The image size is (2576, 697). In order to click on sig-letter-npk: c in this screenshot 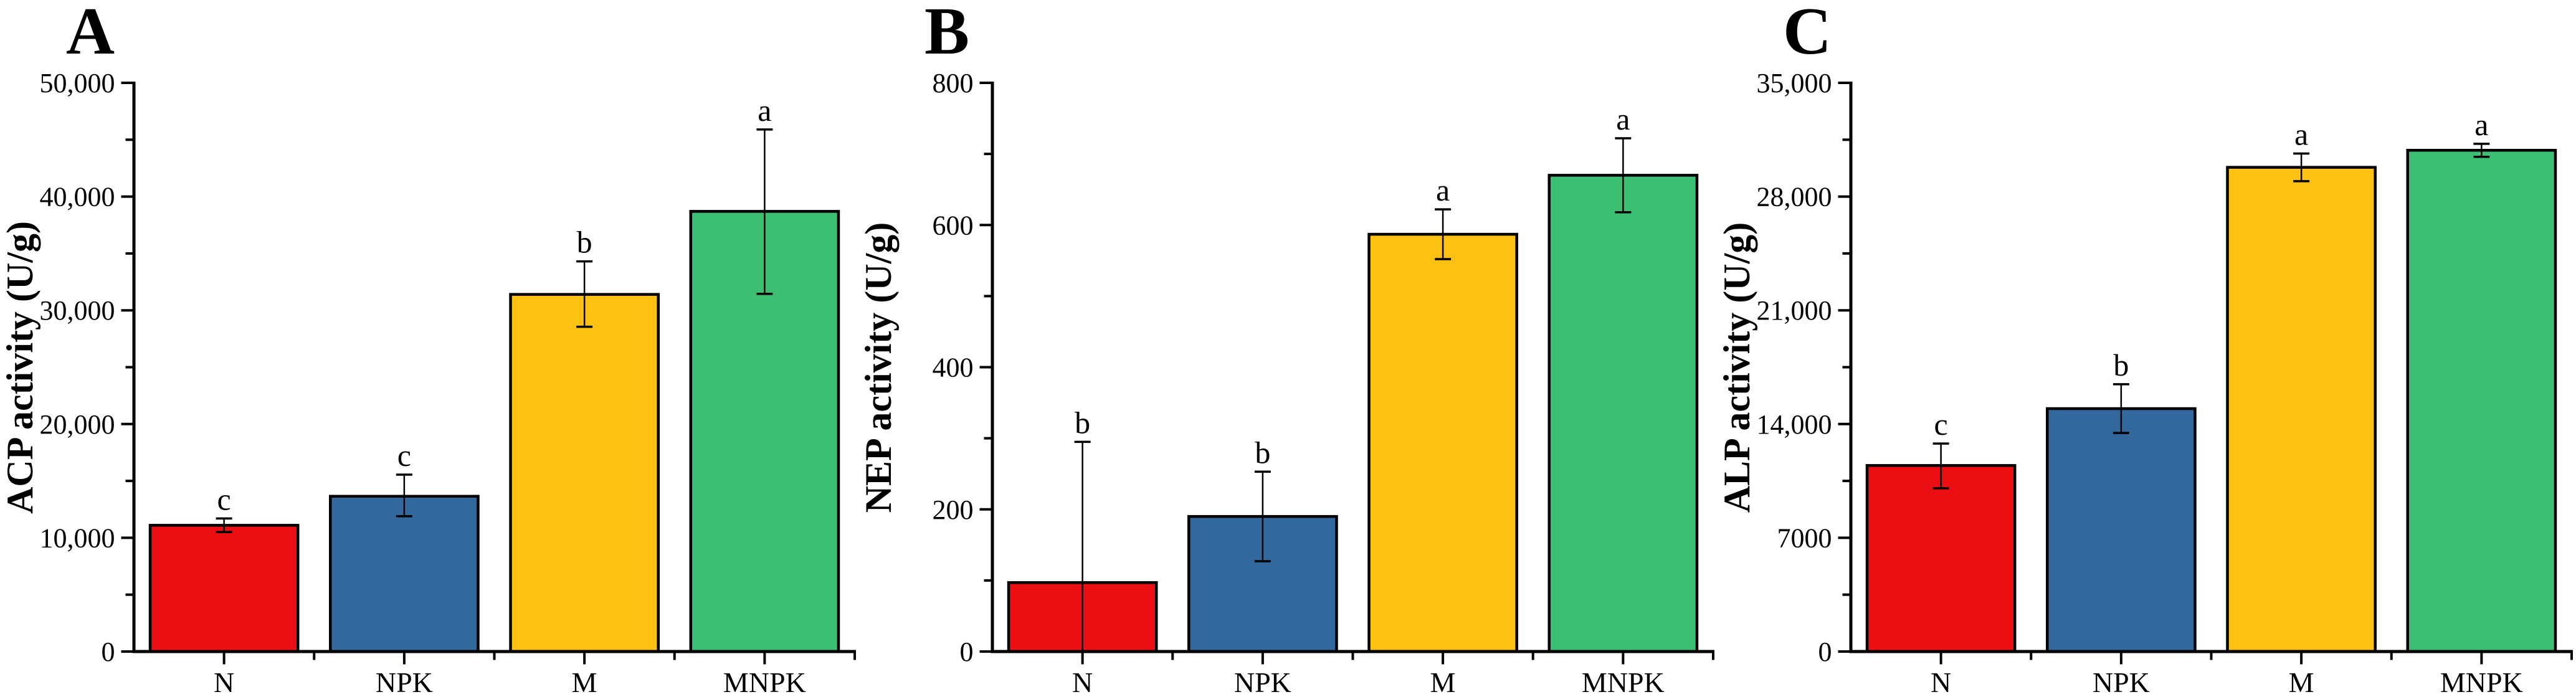, I will do `click(404, 455)`.